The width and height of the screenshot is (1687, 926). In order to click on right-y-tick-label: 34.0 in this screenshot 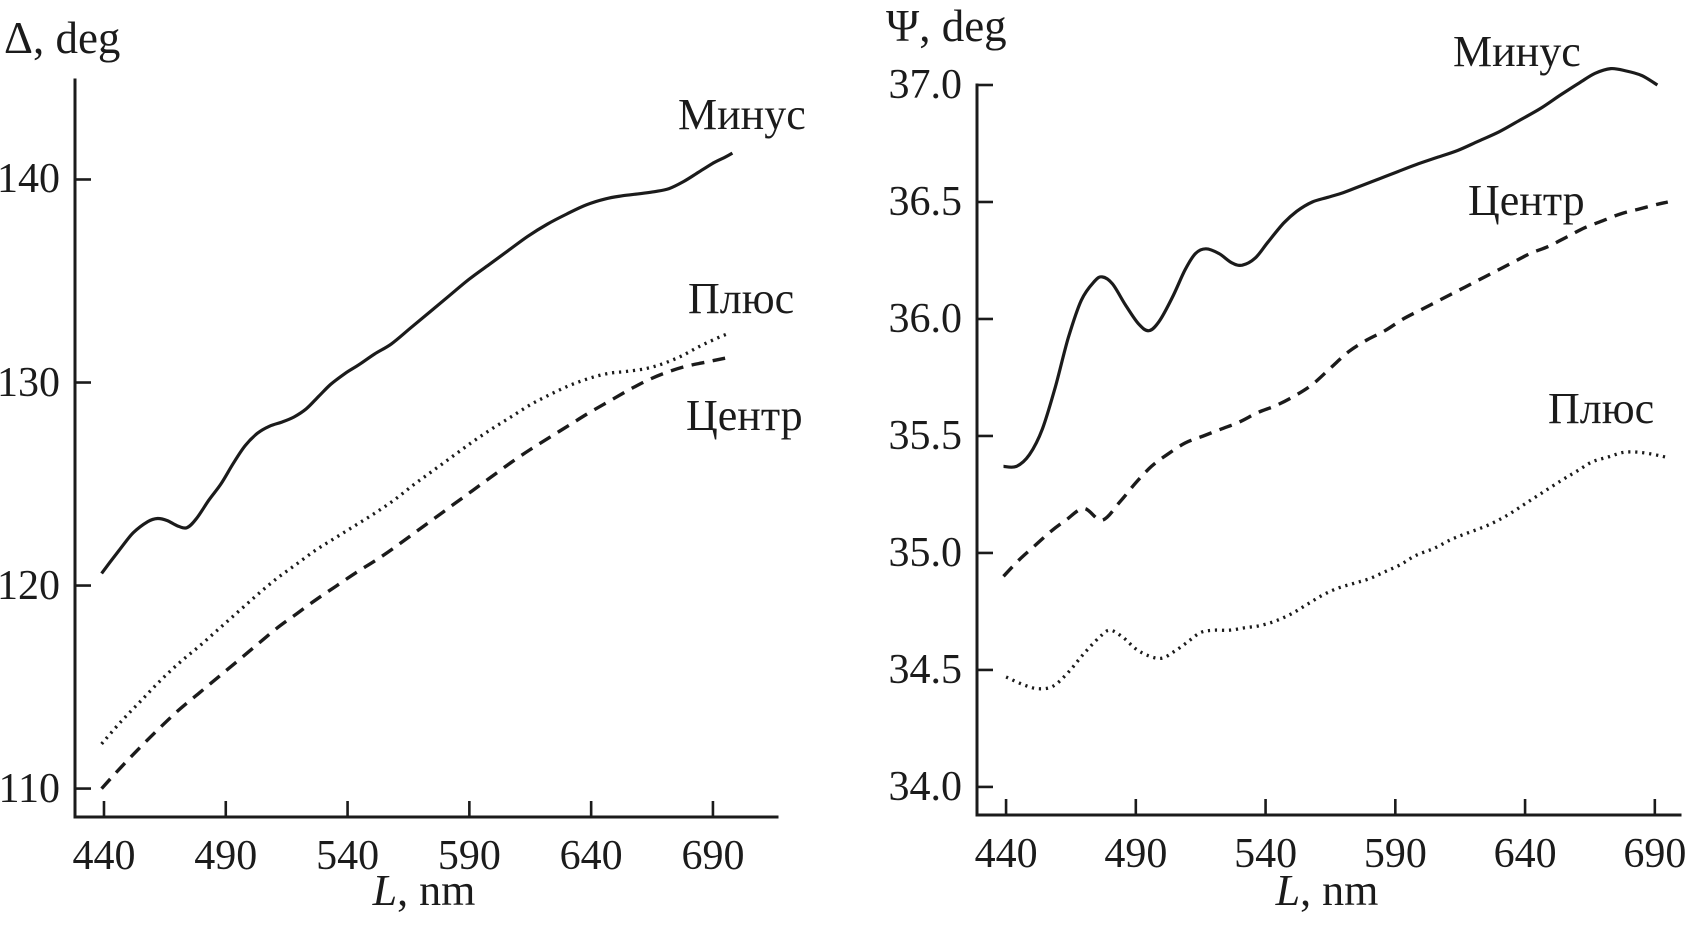, I will do `click(925, 786)`.